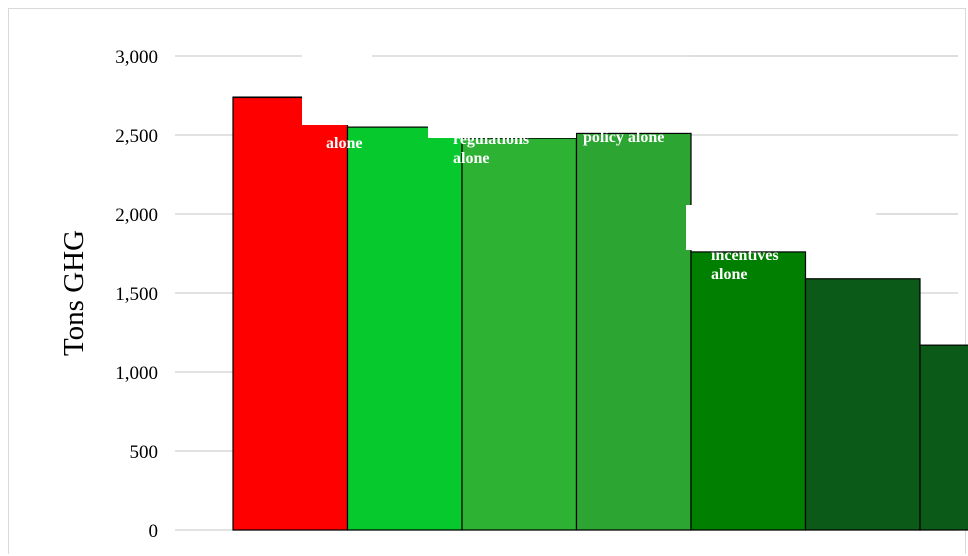 This screenshot has width=968, height=556. I want to click on y-tick-label: 500, so click(144, 452).